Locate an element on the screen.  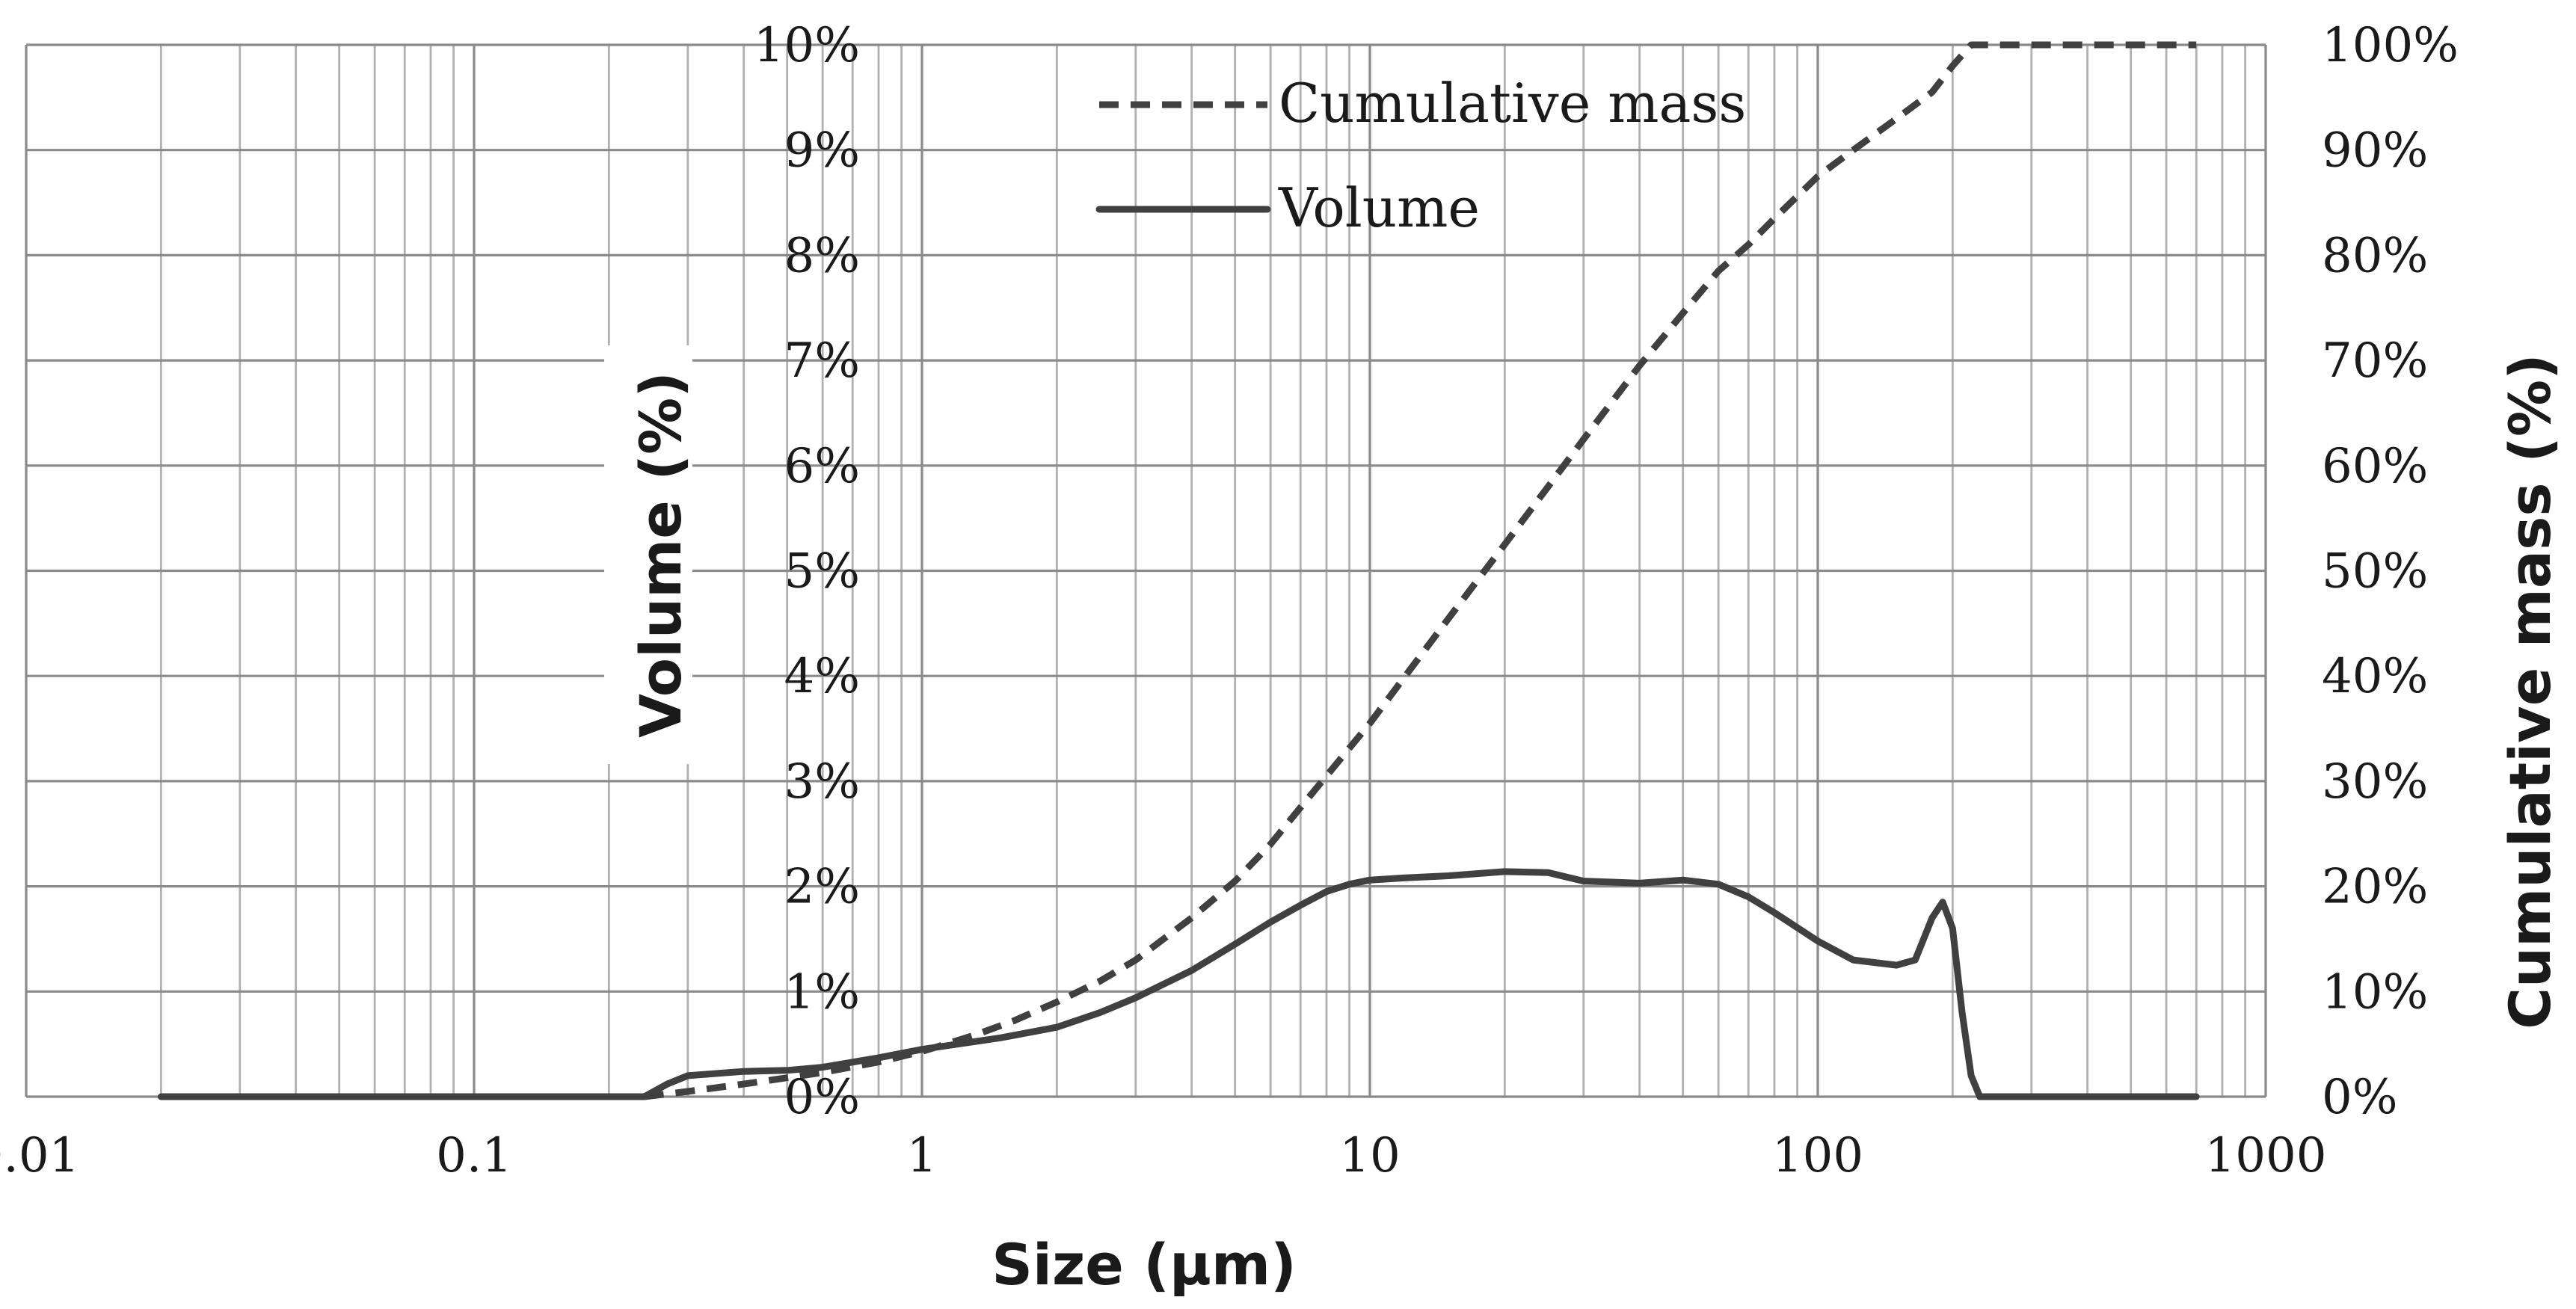
y-left-tick-label: 4% is located at coordinates (822, 676).